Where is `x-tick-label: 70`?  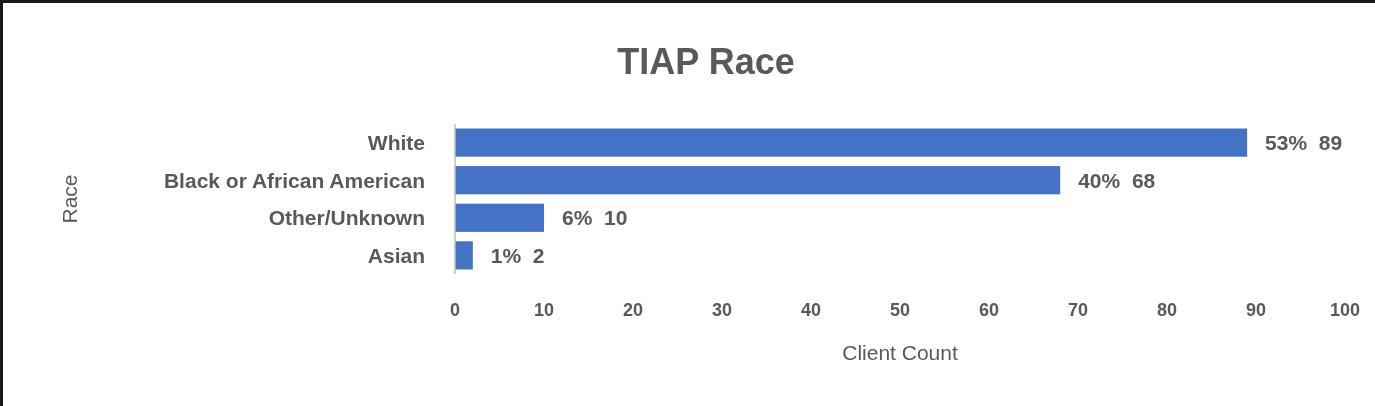 x-tick-label: 70 is located at coordinates (1078, 310).